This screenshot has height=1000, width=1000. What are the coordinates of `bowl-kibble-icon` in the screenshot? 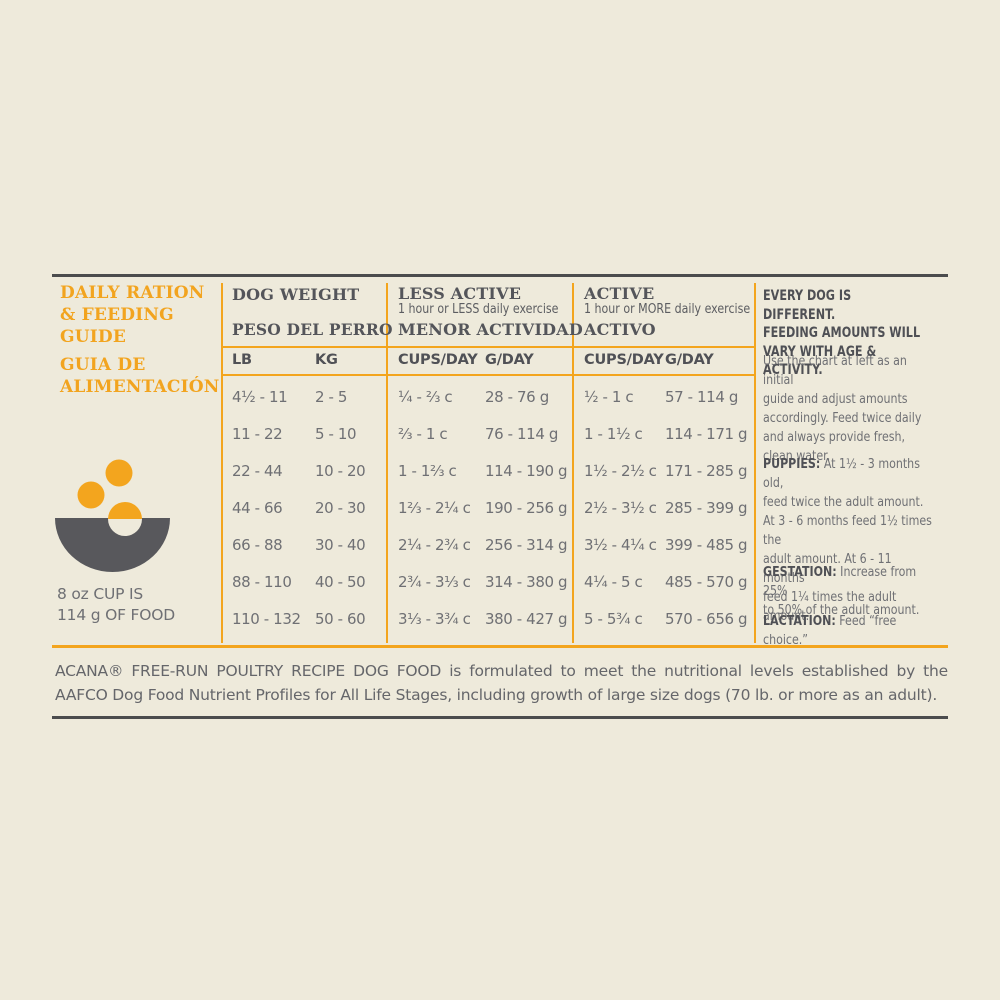 It's located at (112, 515).